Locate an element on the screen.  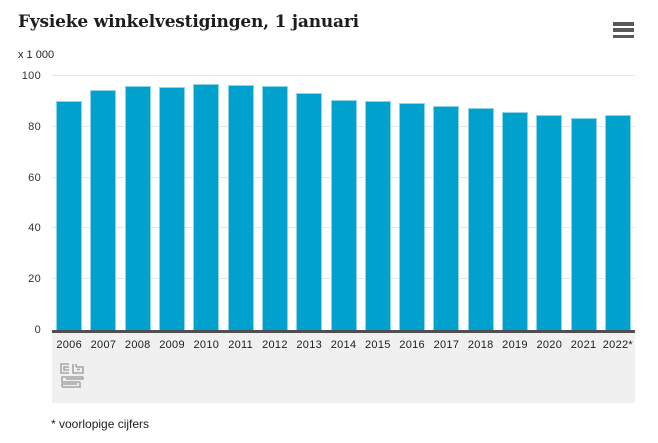
x-tick-label-2013: 2013 is located at coordinates (309, 345).